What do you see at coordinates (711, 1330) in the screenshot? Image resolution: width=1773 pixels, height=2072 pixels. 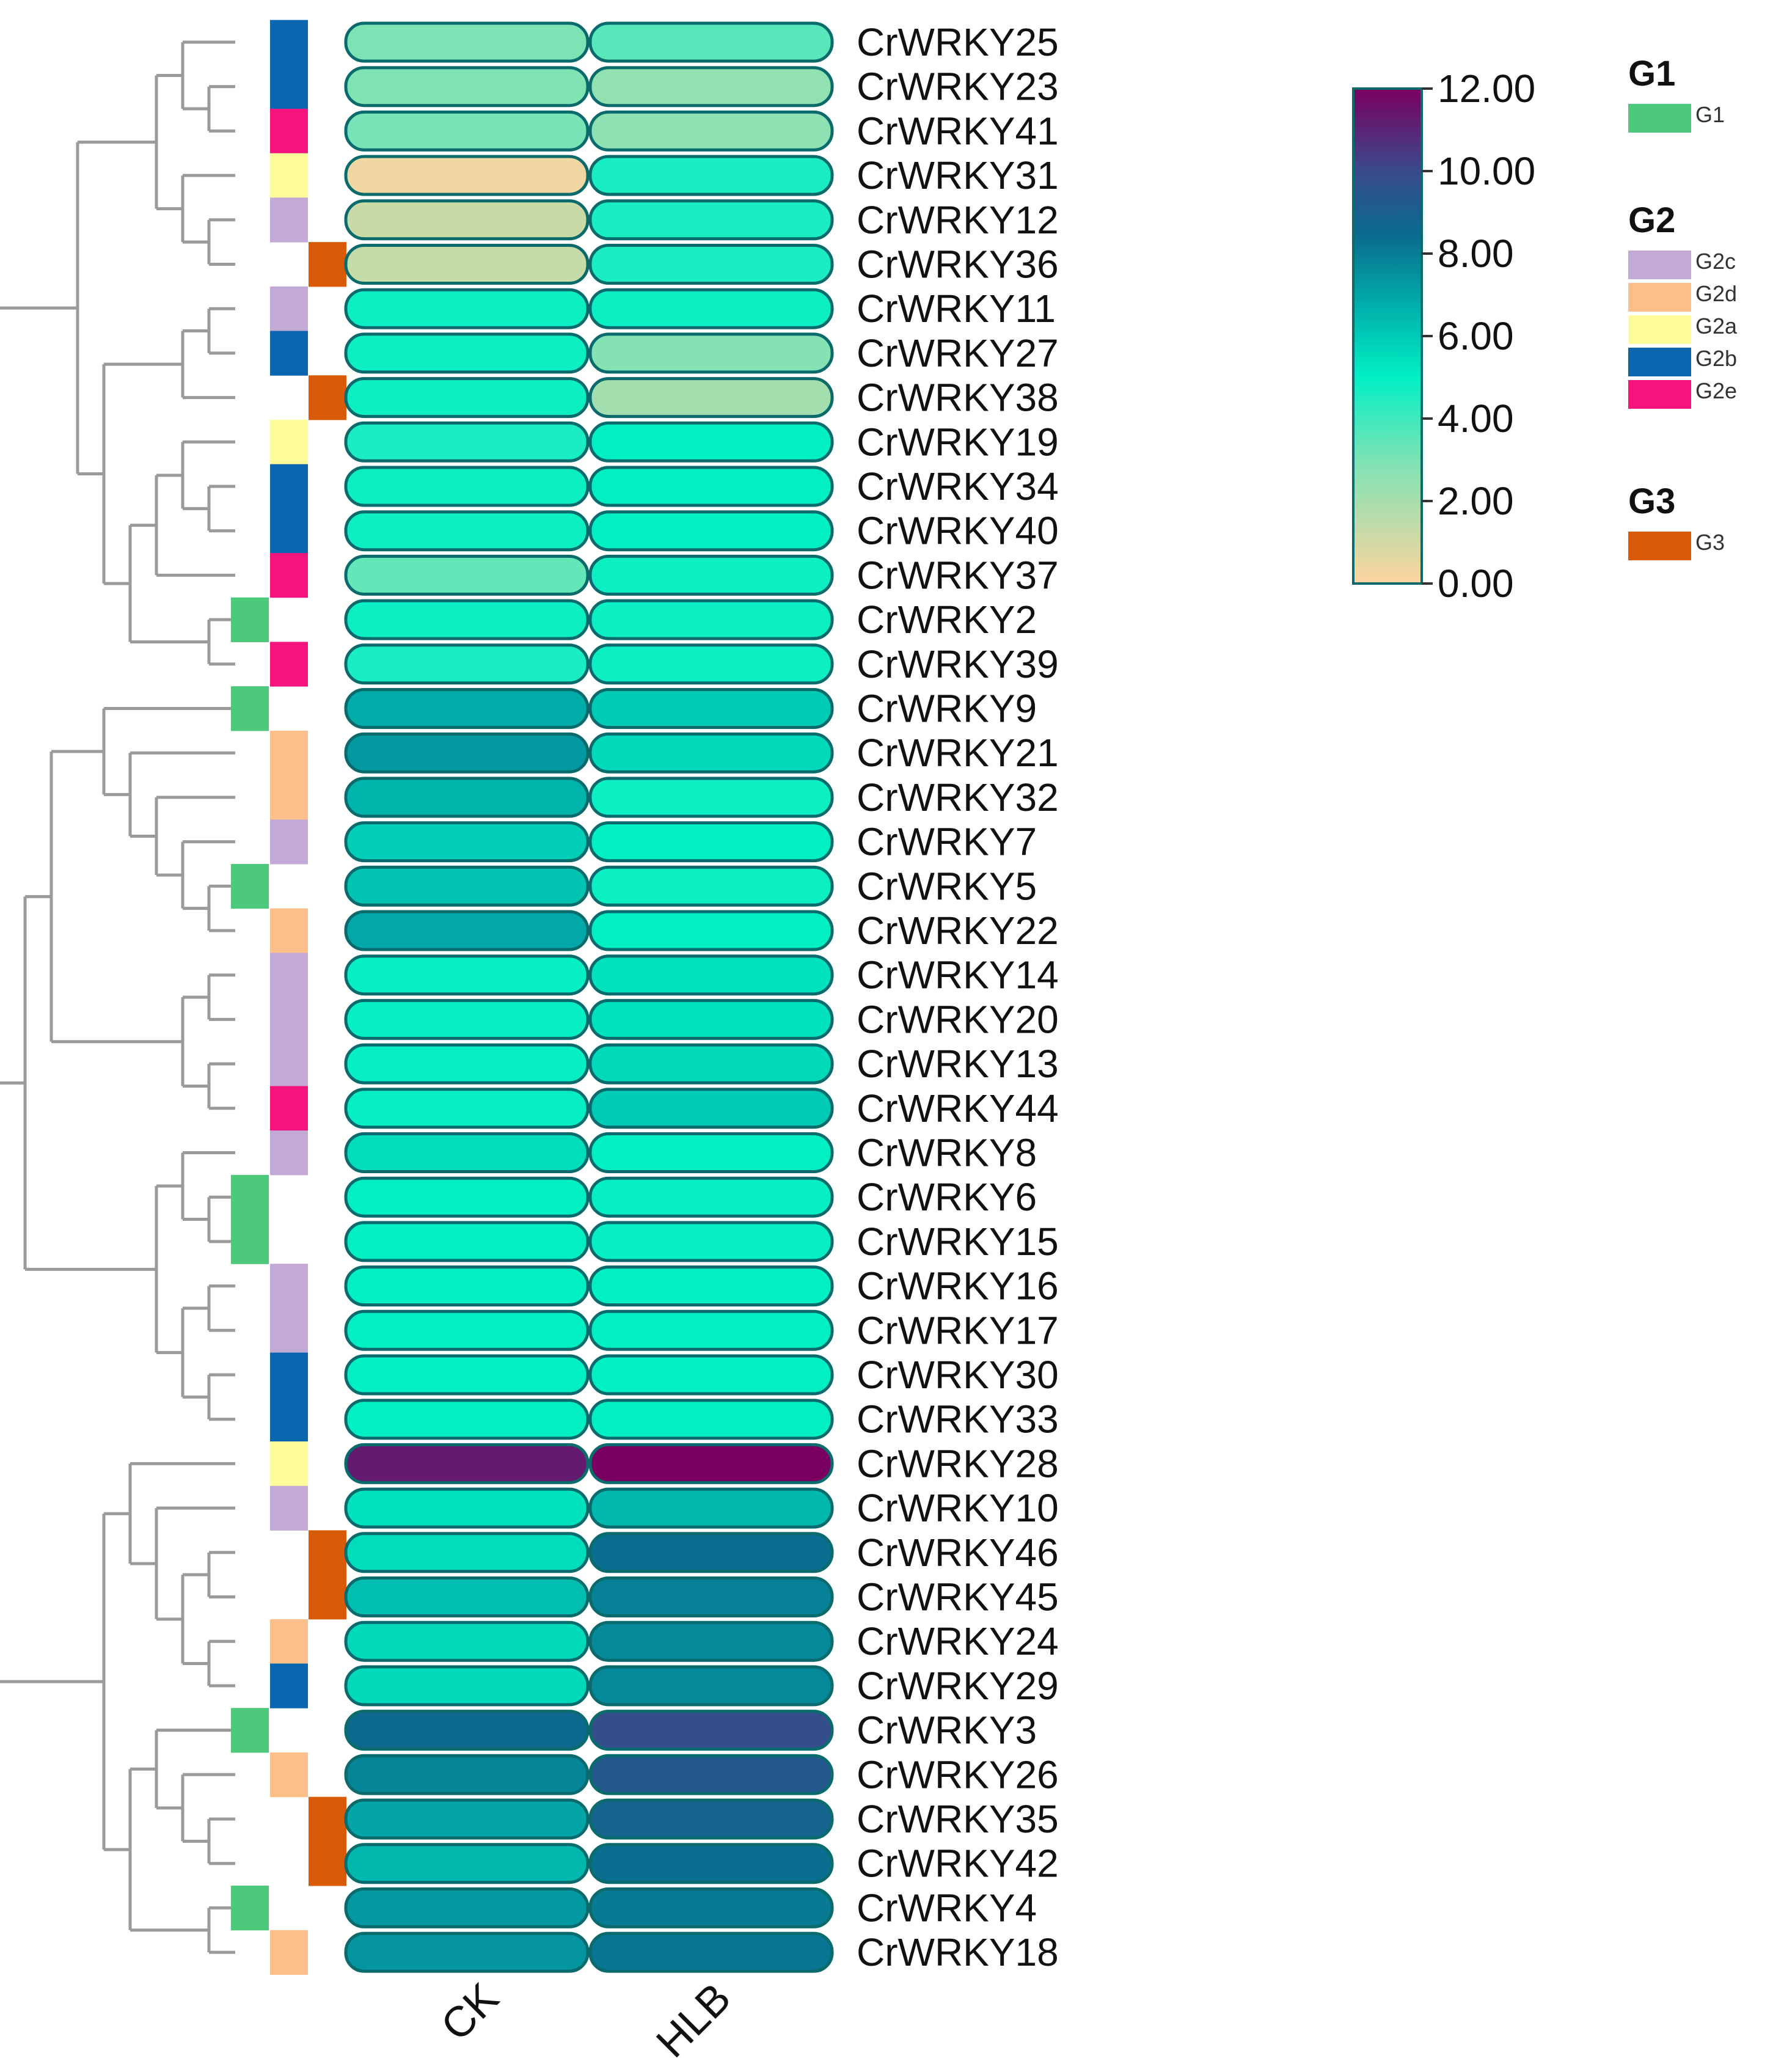 I see `cell-crwrky17-hlb` at bounding box center [711, 1330].